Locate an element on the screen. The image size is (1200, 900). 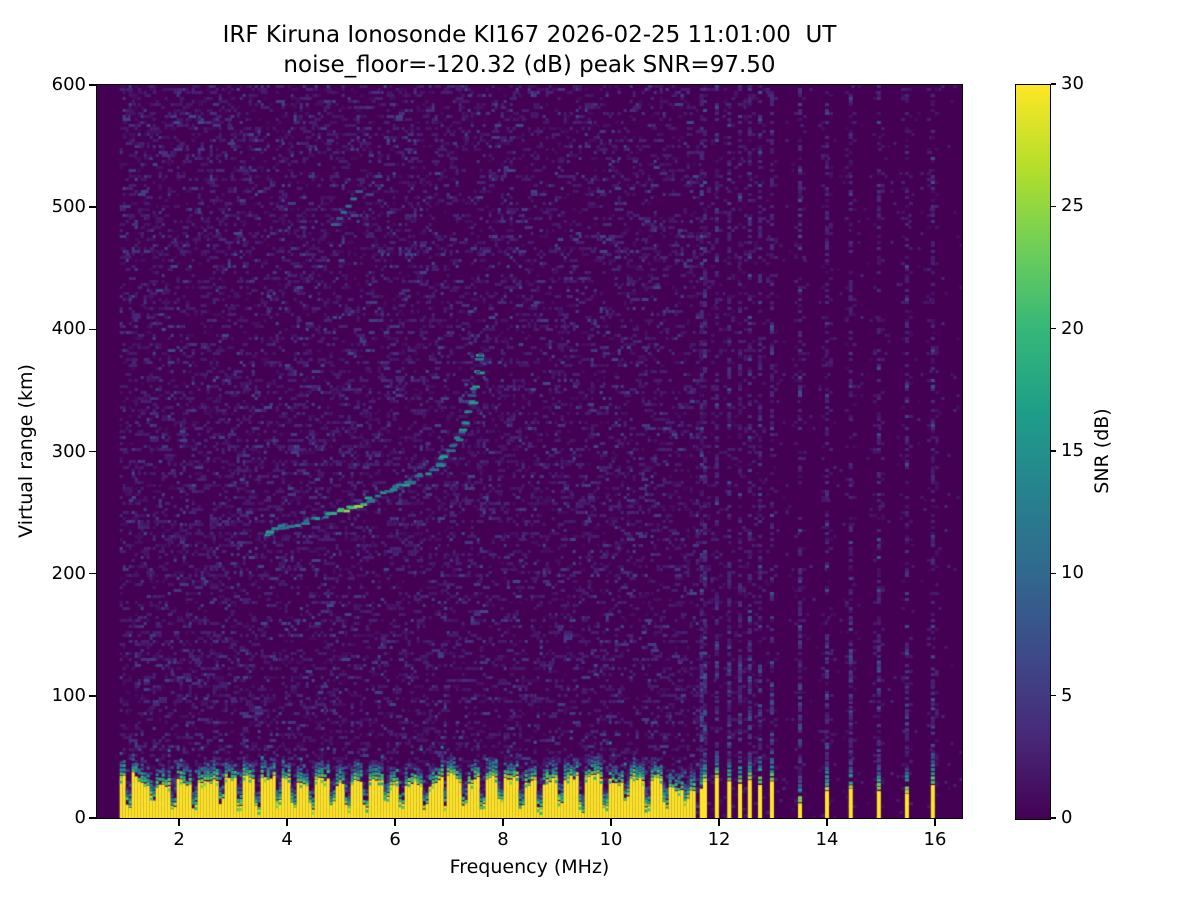
colorbar-gradient-canvas is located at coordinates (1033, 452).